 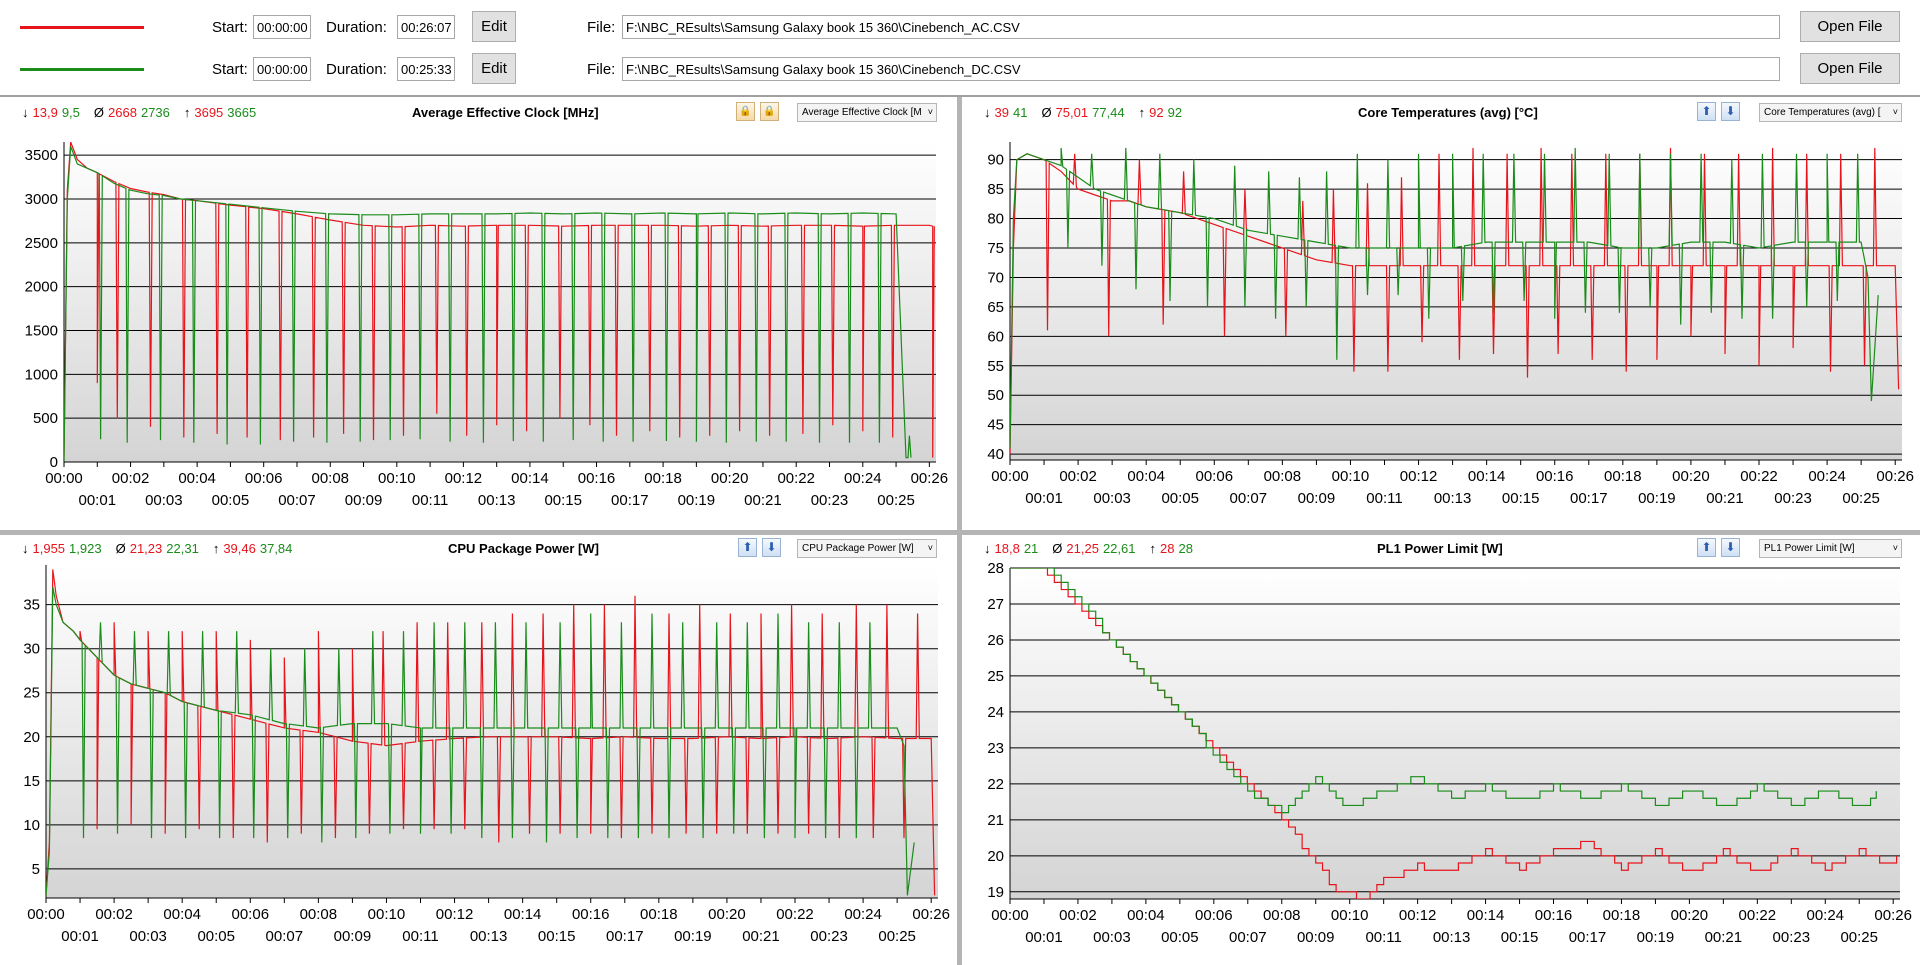 What do you see at coordinates (31, 781) in the screenshot?
I see `y-tick-label: 15` at bounding box center [31, 781].